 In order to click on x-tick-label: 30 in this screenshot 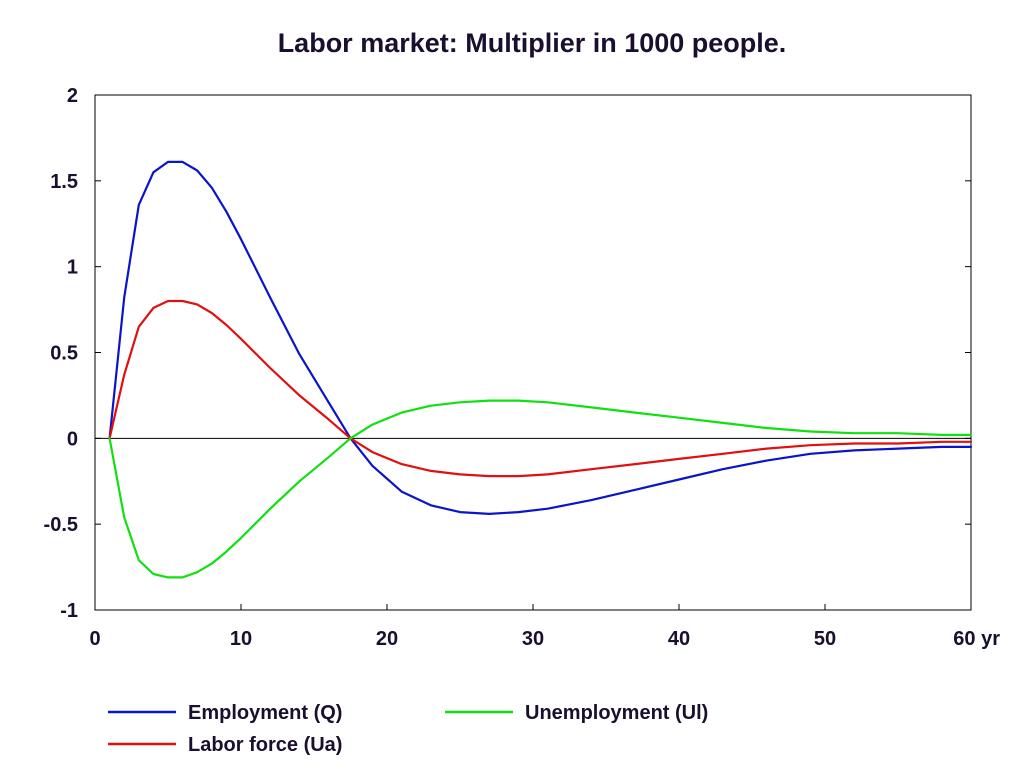, I will do `click(533, 639)`.